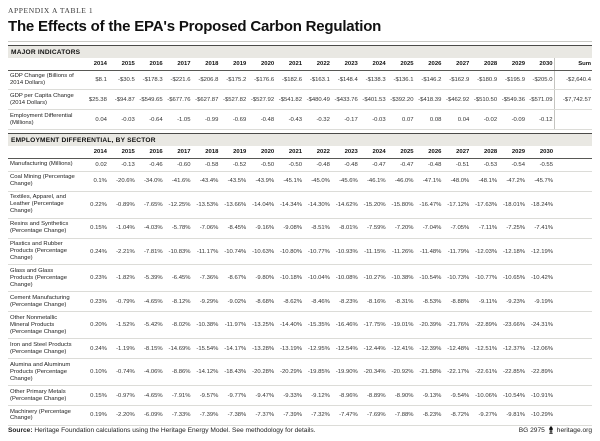 The image size is (600, 441). I want to click on year-header: 2015, so click(121, 152).